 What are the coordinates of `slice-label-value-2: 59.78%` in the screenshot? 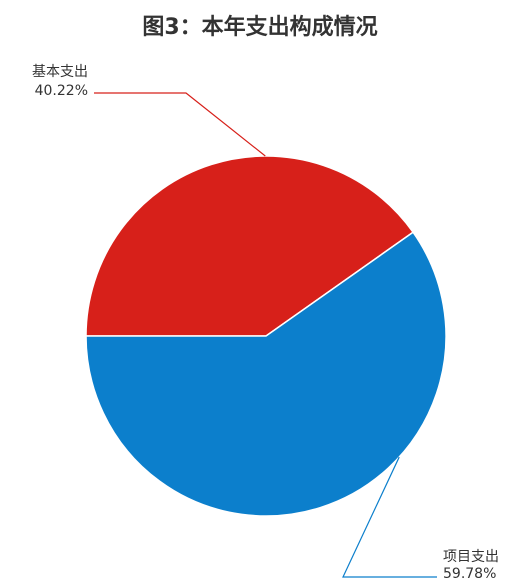 It's located at (469, 574).